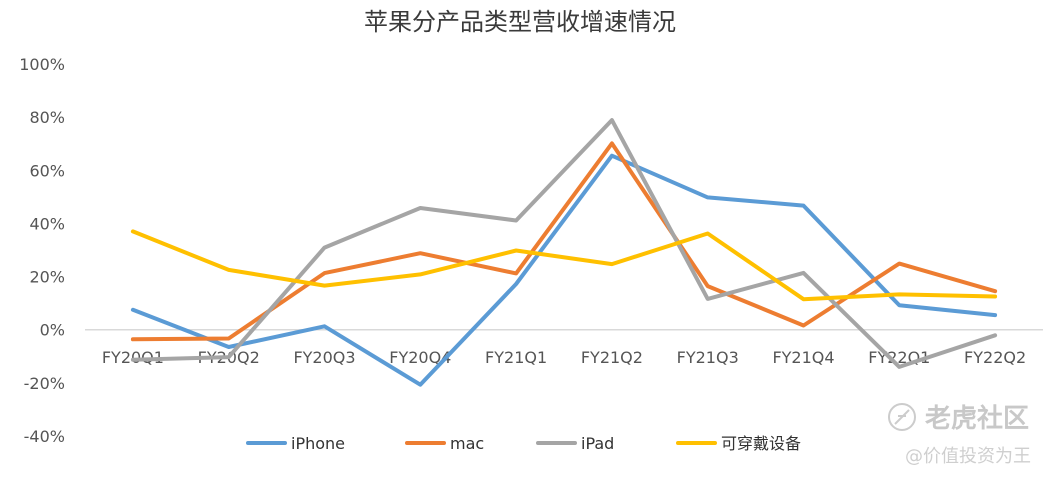 This screenshot has height=480, width=1054. I want to click on y-tick-label: 20%, so click(47, 277).